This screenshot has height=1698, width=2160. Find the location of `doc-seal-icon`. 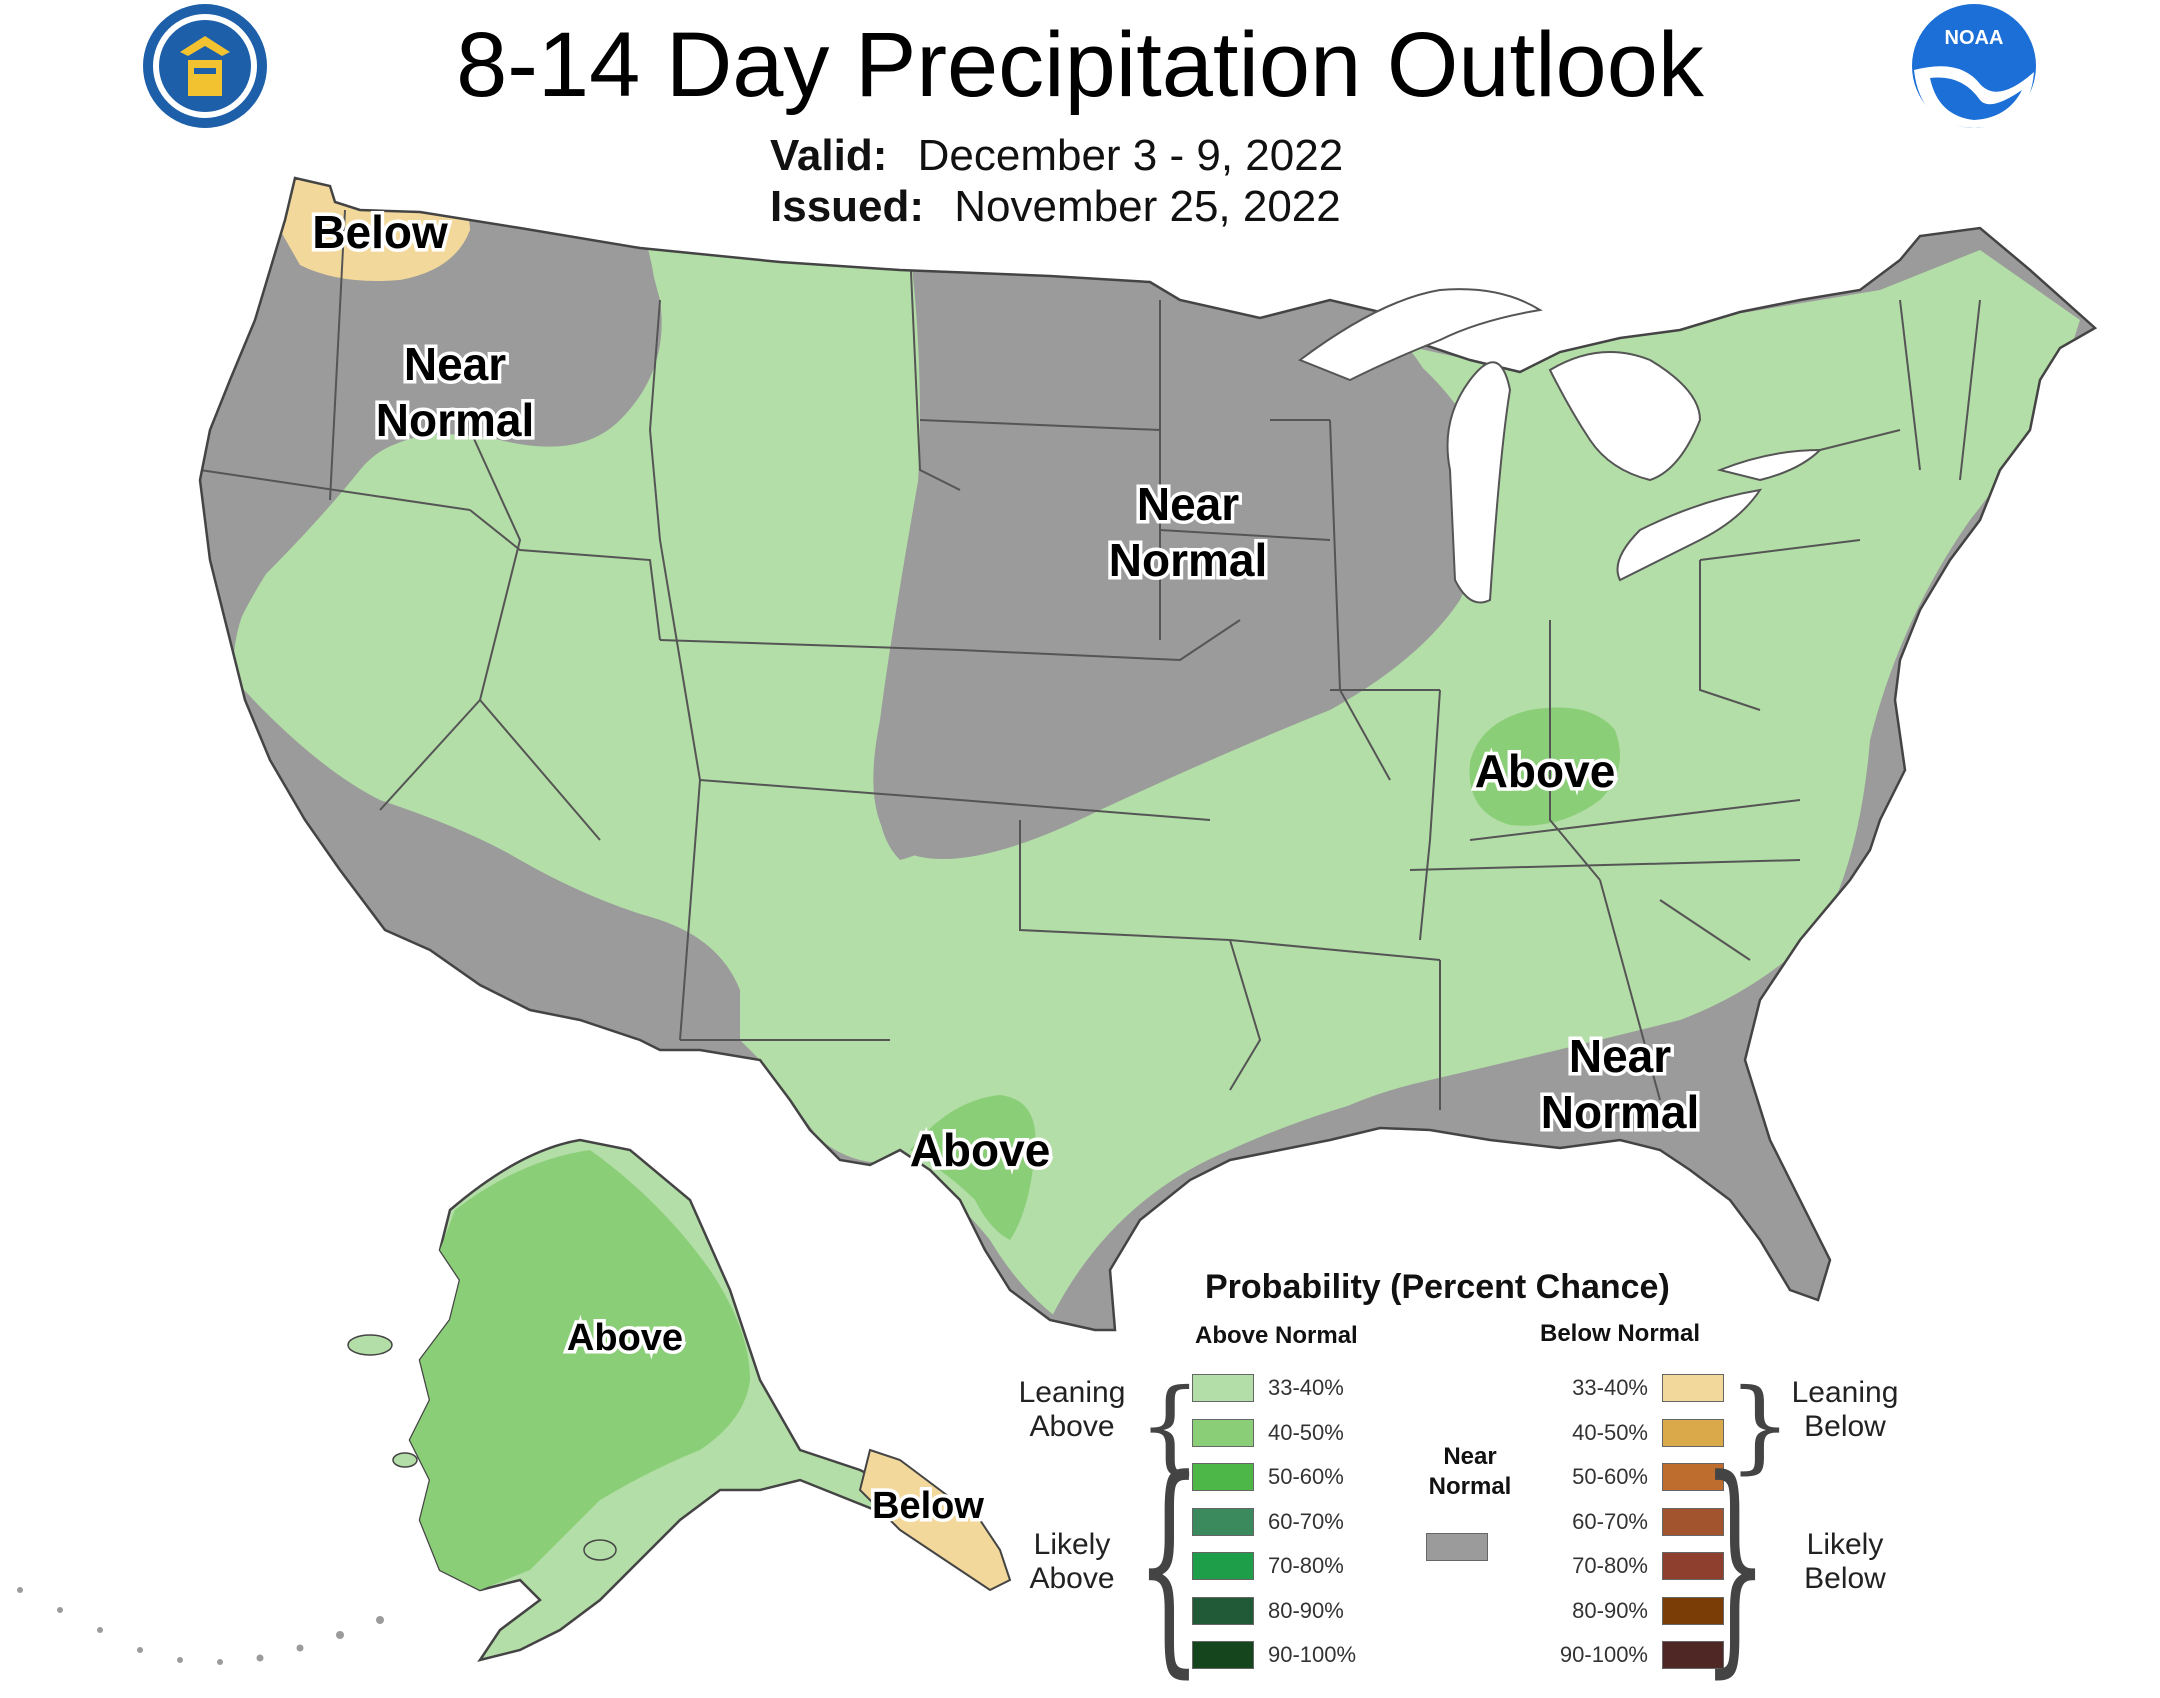

doc-seal-icon is located at coordinates (205, 66).